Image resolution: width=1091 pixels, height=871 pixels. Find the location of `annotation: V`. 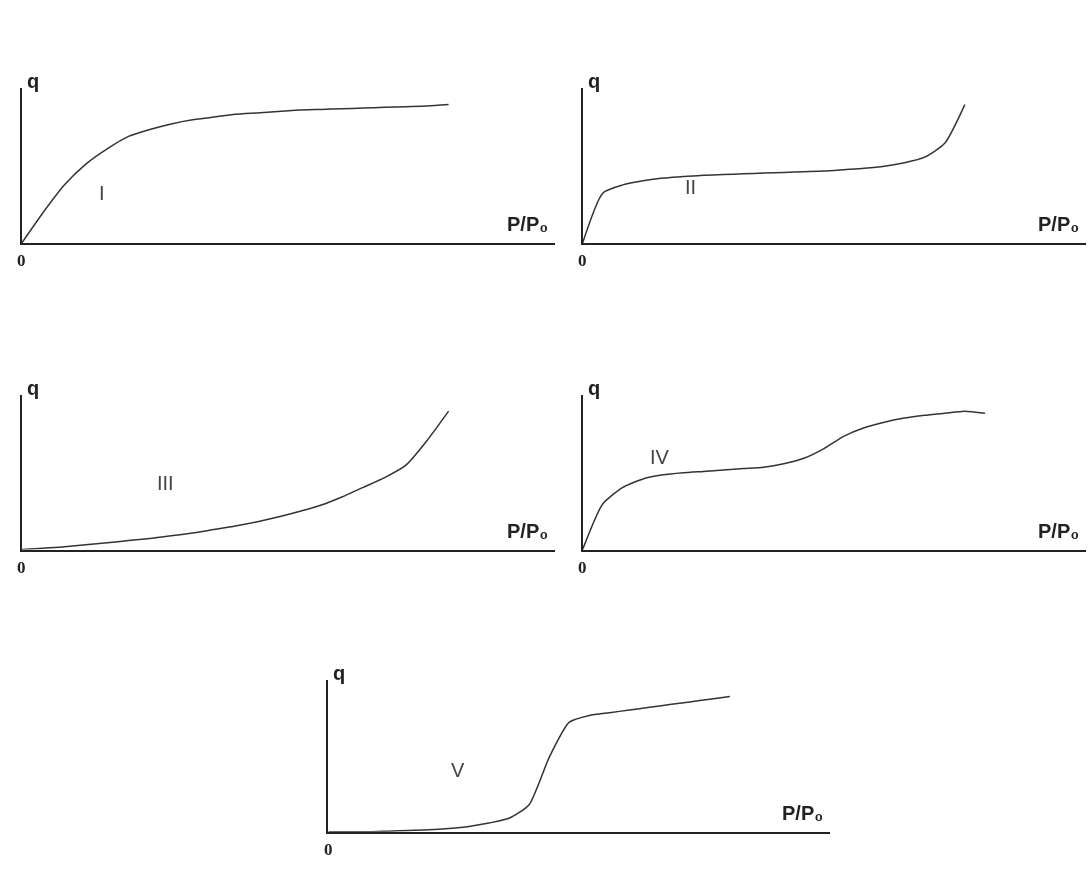

annotation: V is located at coordinates (458, 770).